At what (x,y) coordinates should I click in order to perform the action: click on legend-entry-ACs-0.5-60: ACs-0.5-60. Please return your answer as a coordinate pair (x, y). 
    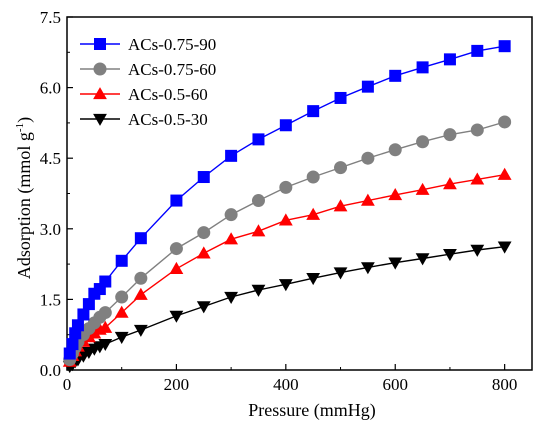
    Looking at the image, I should click on (144, 94).